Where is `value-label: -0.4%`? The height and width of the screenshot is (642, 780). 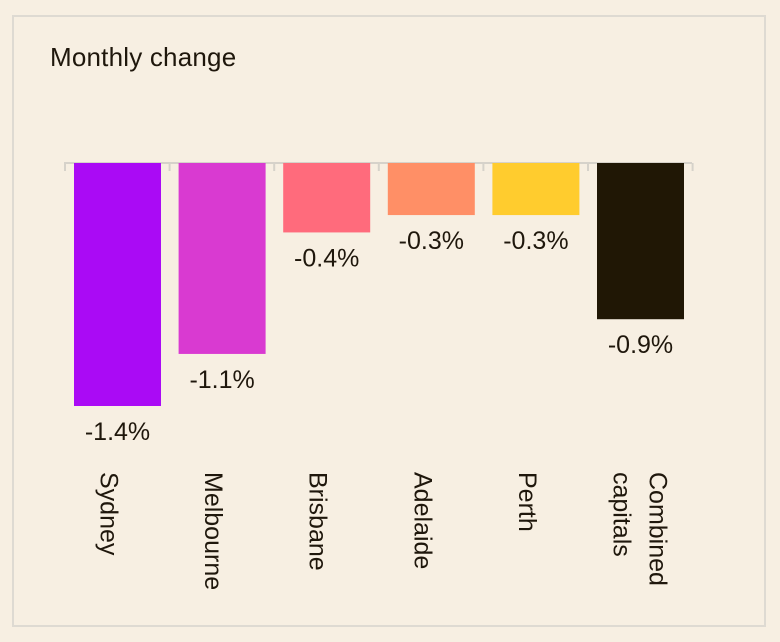
value-label: -0.4% is located at coordinates (326, 258).